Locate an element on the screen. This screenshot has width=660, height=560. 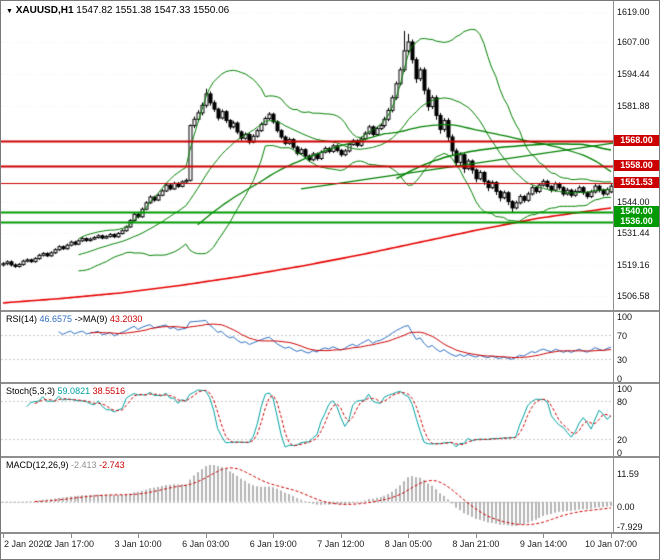
price-line-label: 1540.00 is located at coordinates (636, 211).